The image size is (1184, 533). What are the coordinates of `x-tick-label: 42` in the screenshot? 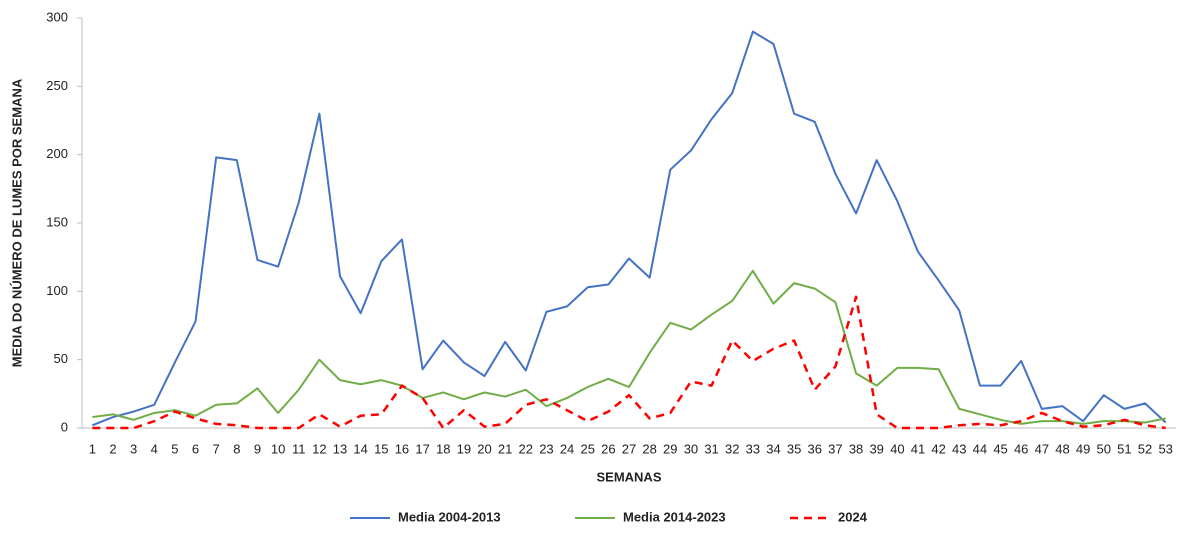 It's located at (938, 448).